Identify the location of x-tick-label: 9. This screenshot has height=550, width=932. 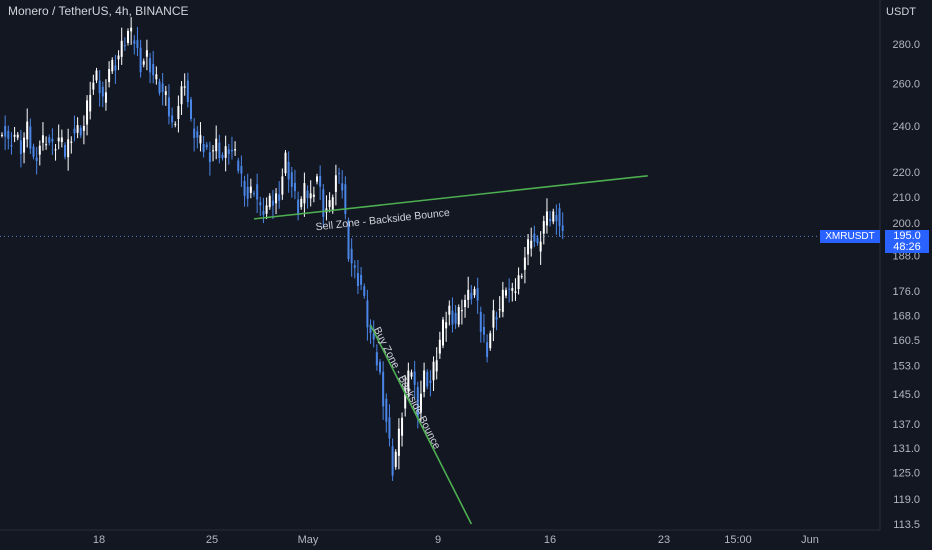
(438, 540).